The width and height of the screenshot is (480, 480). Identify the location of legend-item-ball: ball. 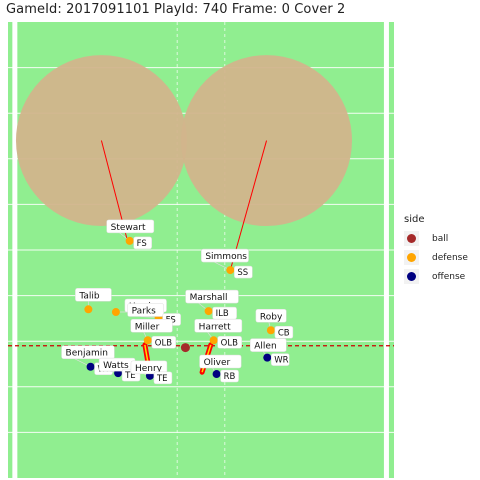
(426, 240).